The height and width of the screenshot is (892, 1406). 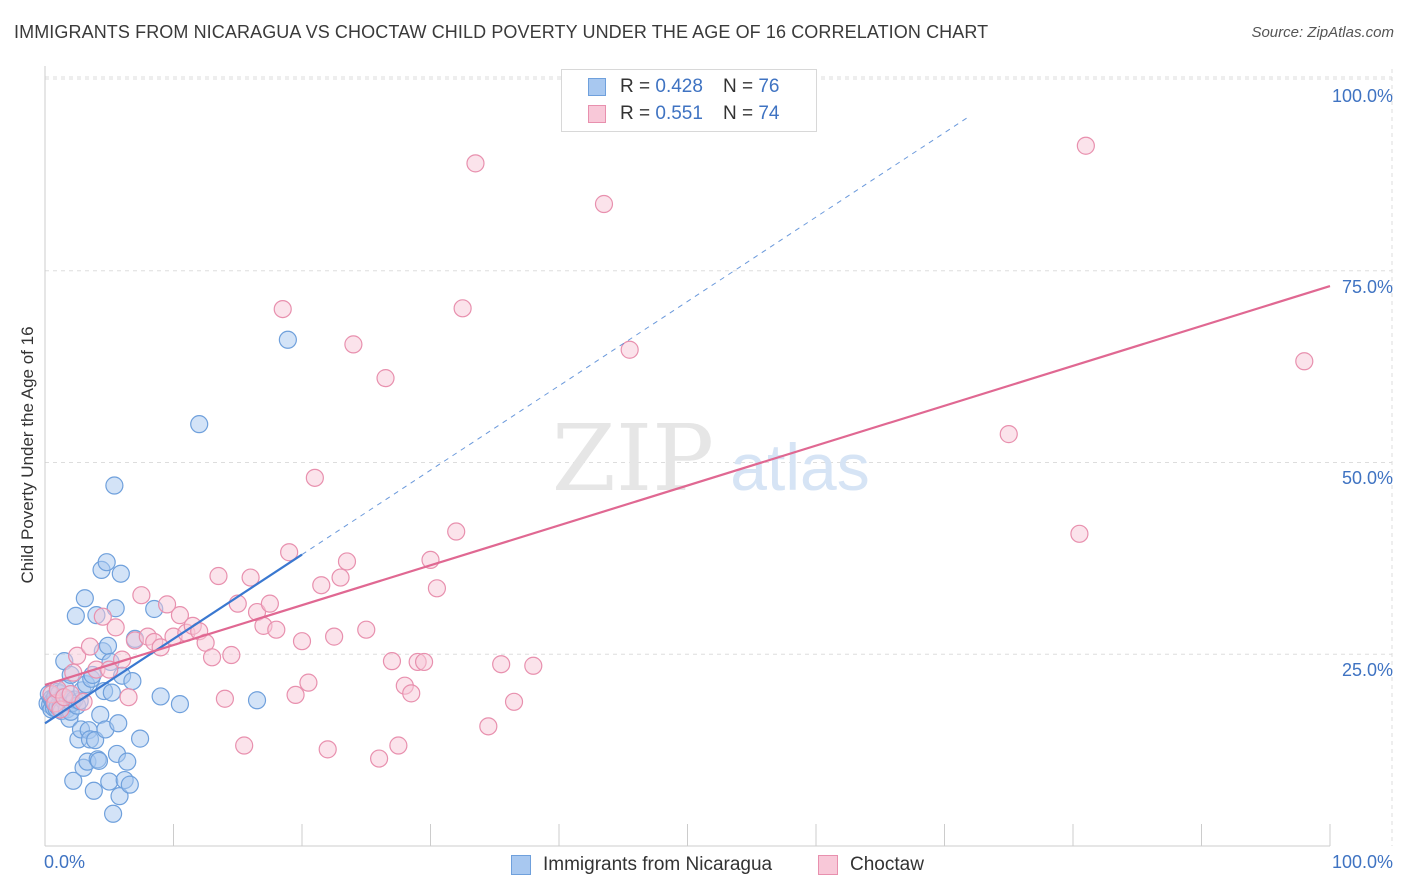 I want to click on legend-series-name: Choctaw, so click(x=887, y=864).